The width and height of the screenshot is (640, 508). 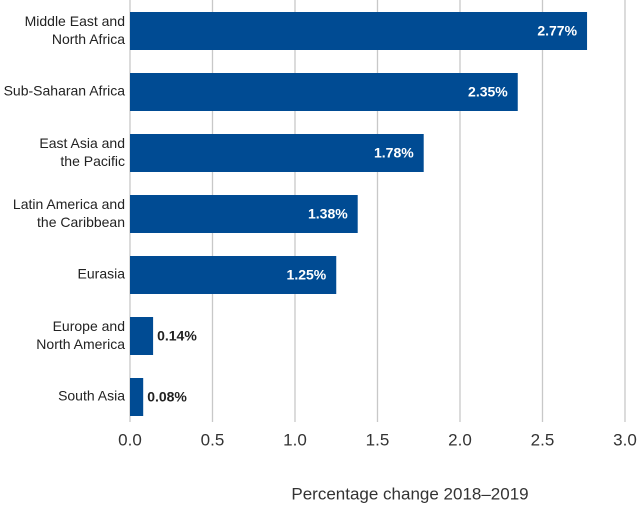 I want to click on y-tick-label: Europe and North America, so click(x=80, y=335).